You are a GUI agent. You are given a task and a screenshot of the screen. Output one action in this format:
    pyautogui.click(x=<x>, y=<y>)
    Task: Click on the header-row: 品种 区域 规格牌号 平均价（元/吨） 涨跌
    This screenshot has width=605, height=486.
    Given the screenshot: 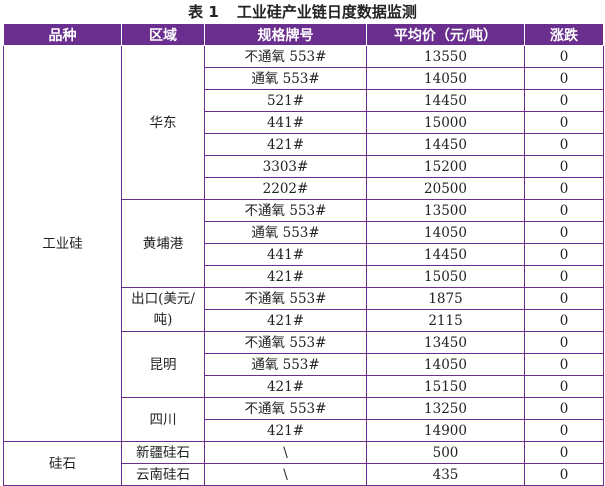 What is the action you would take?
    pyautogui.click(x=303, y=34)
    